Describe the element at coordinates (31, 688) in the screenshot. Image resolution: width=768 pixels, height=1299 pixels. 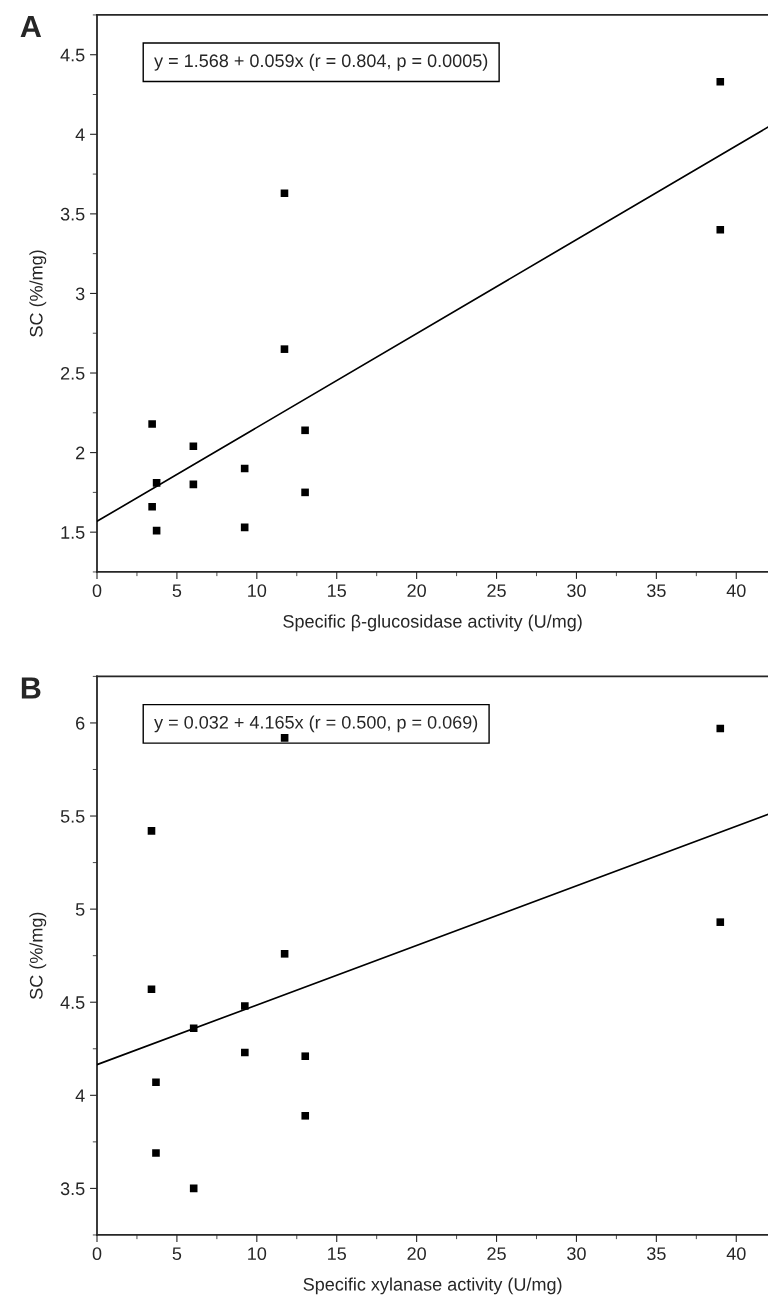
I see `chart-title: B` at that location.